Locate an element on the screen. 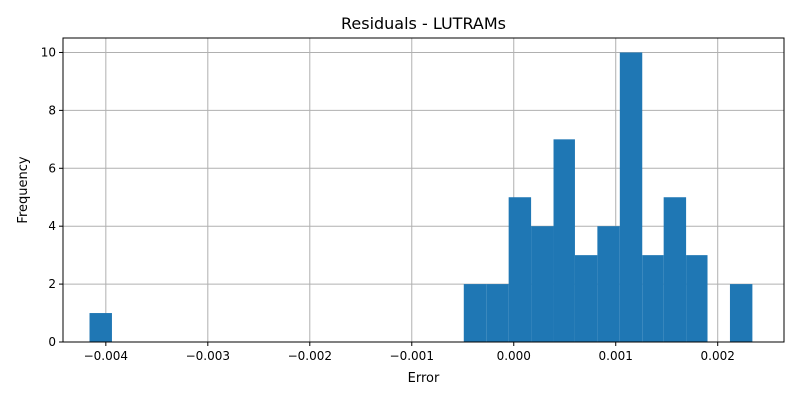 Image resolution: width=800 pixels, height=400 pixels. y-tick-label: 4 is located at coordinates (52, 226).